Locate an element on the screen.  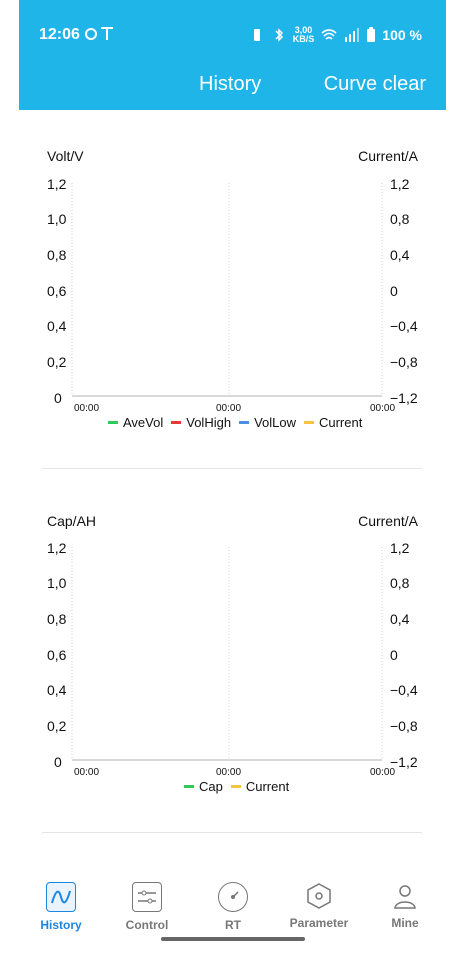
vibrate-icon is located at coordinates (256, 35).